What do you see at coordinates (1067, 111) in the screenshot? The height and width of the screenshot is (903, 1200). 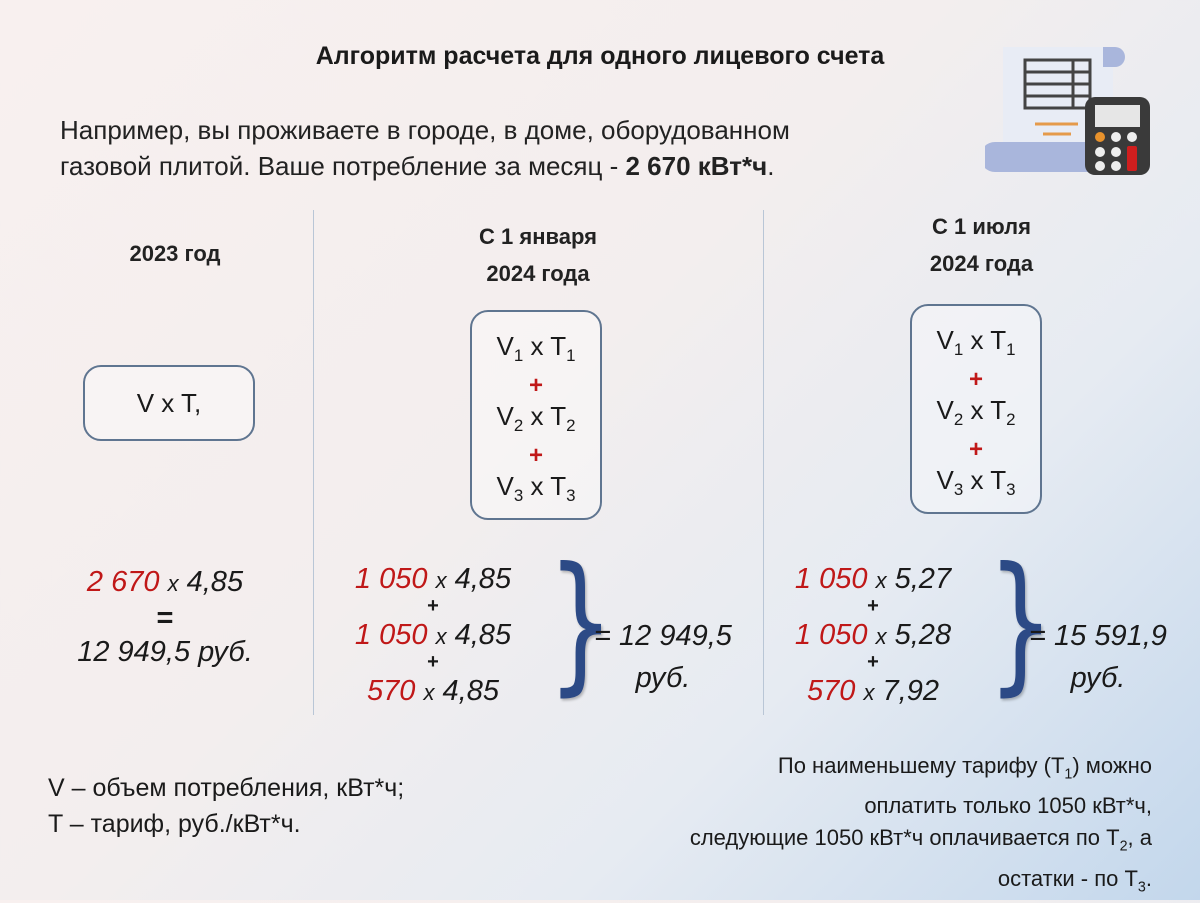 I see `document-with-calculator-icon` at bounding box center [1067, 111].